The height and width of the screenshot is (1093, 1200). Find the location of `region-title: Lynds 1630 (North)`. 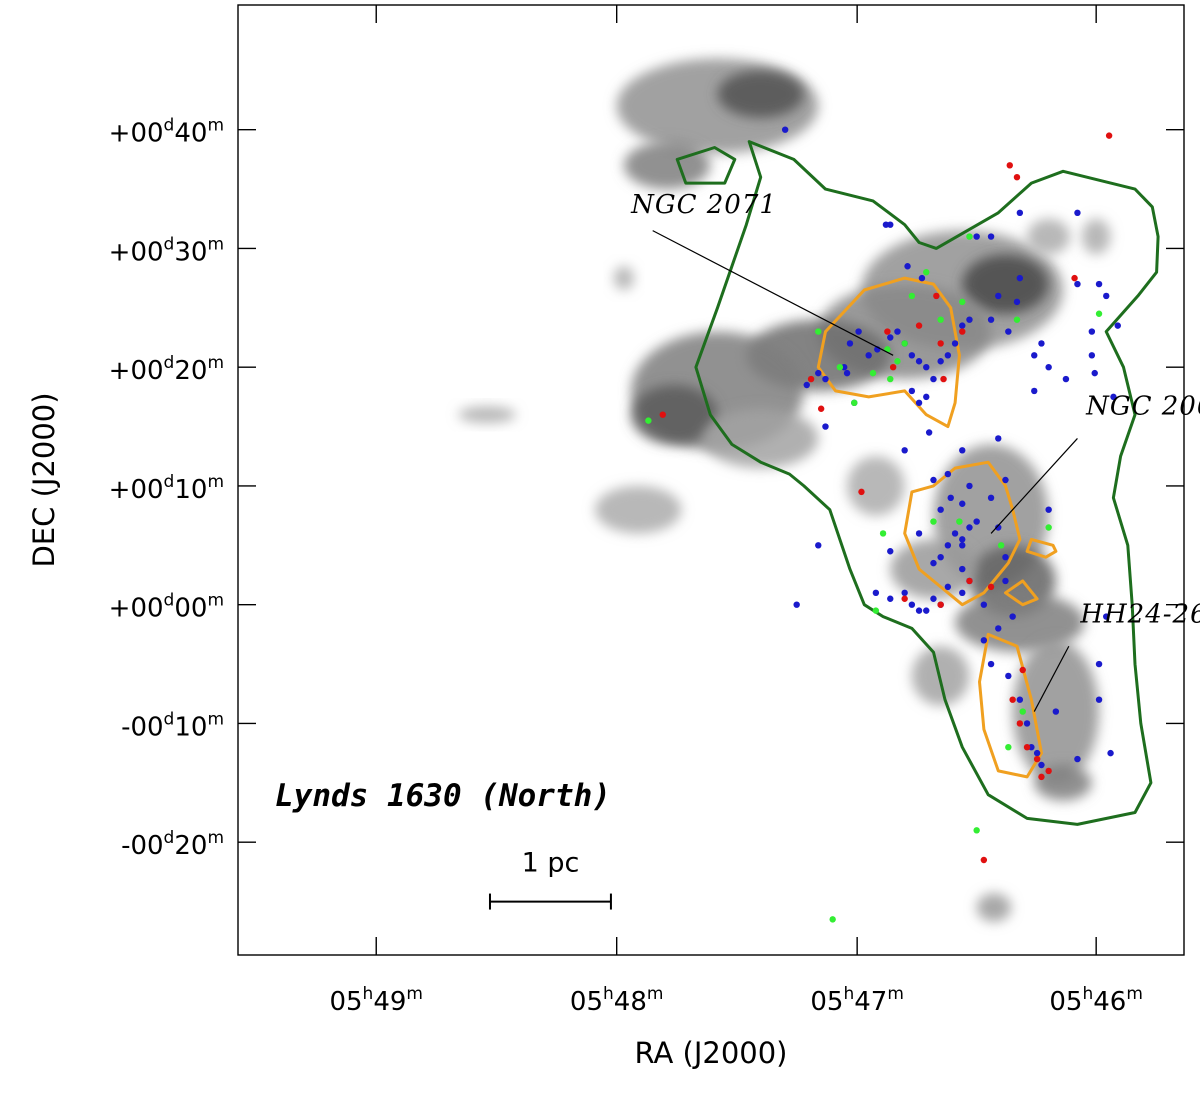

region-title: Lynds 1630 (North) is located at coordinates (443, 796).